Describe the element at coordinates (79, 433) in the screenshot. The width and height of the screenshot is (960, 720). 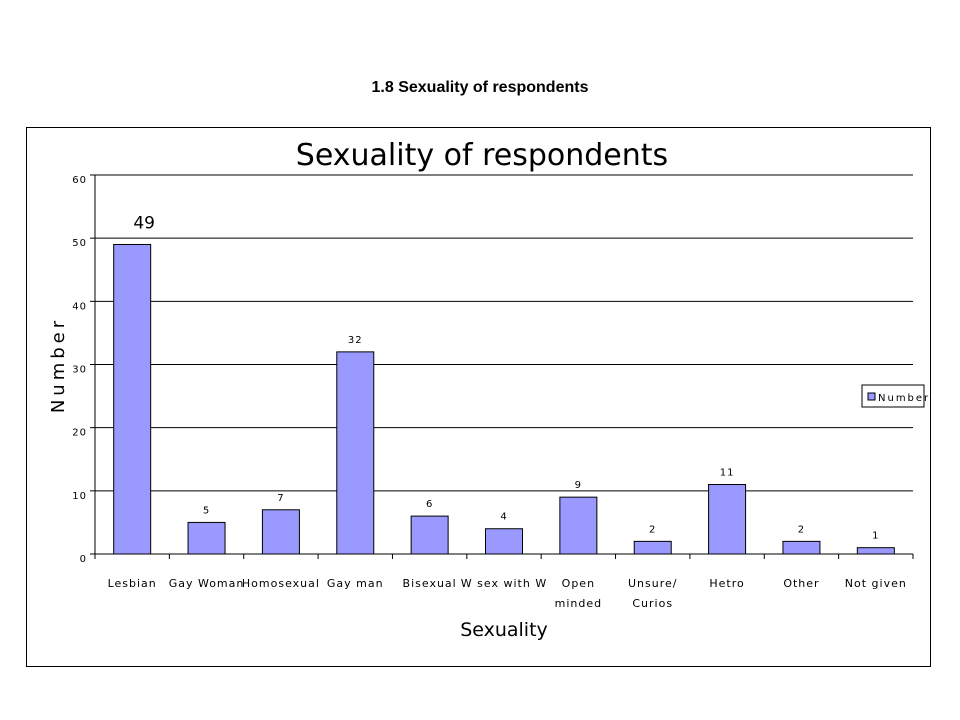
I see `y-tick-label: 20` at that location.